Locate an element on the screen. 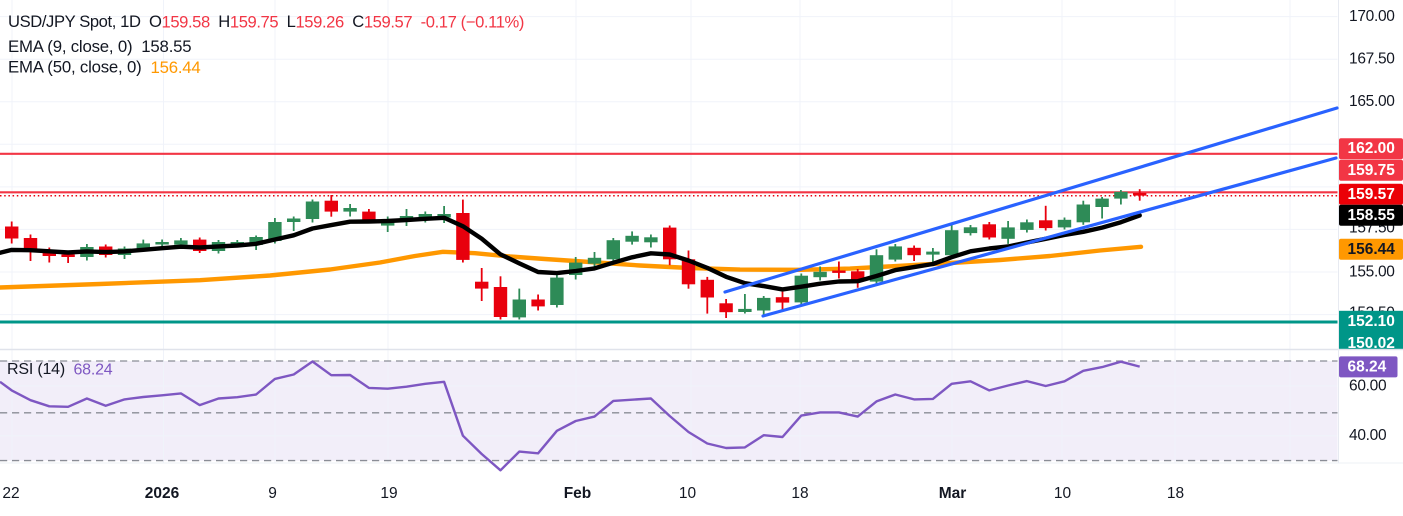 The image size is (1403, 516). svg-text: 155.00 is located at coordinates (1372, 272).